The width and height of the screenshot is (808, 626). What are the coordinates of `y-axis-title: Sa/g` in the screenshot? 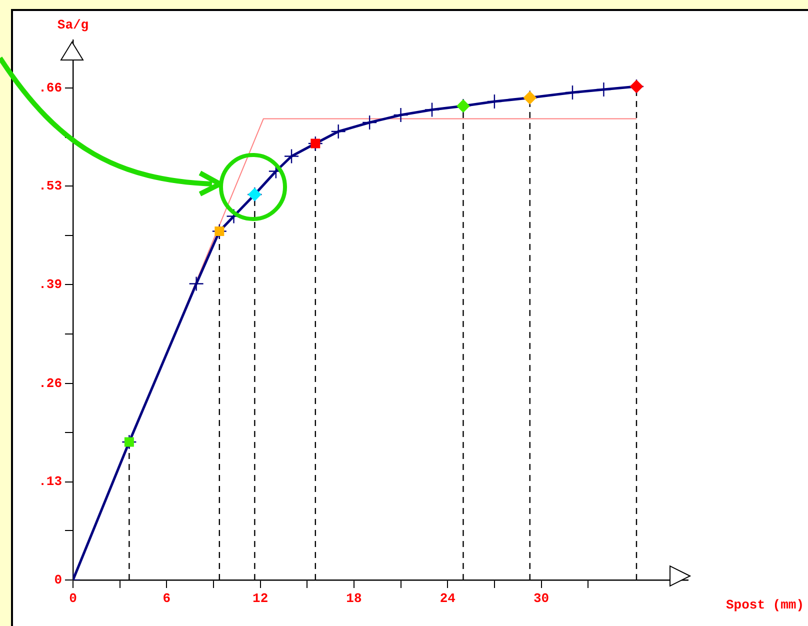 It's located at (73, 24).